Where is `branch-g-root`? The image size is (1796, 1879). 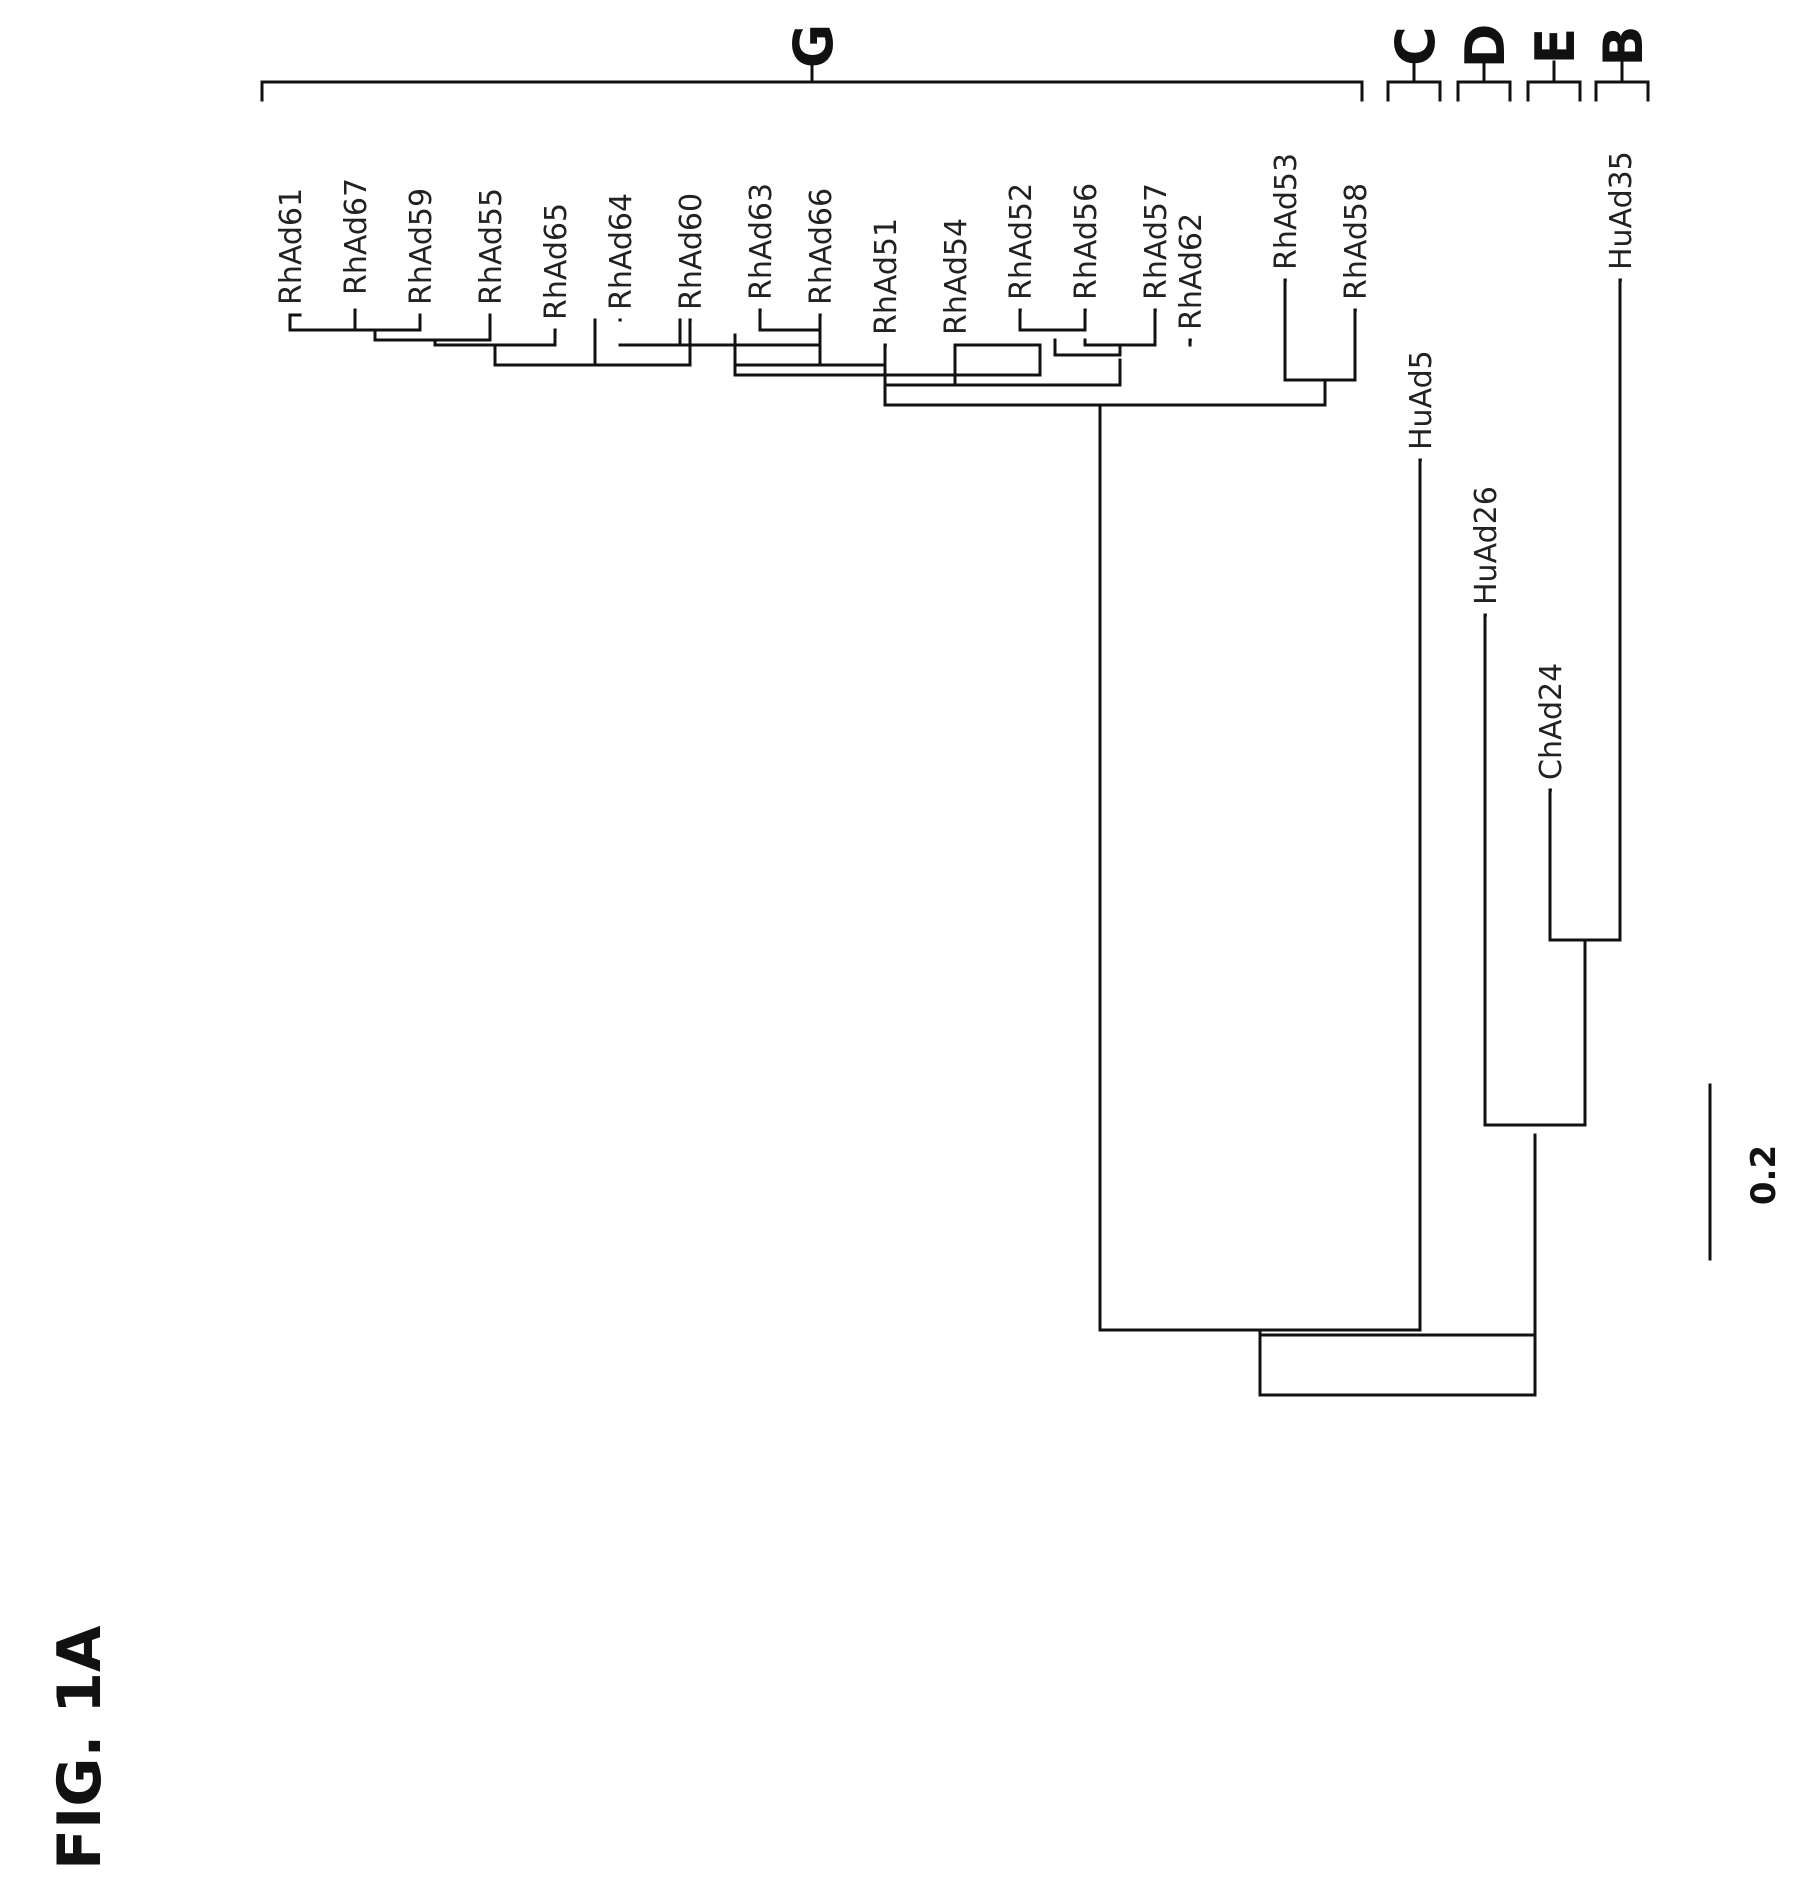 branch-g-root is located at coordinates (1105, 392).